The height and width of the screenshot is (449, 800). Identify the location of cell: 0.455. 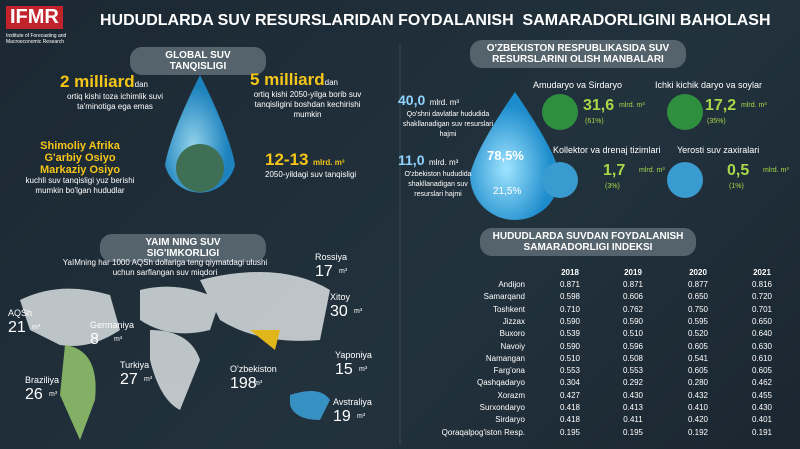
(762, 395).